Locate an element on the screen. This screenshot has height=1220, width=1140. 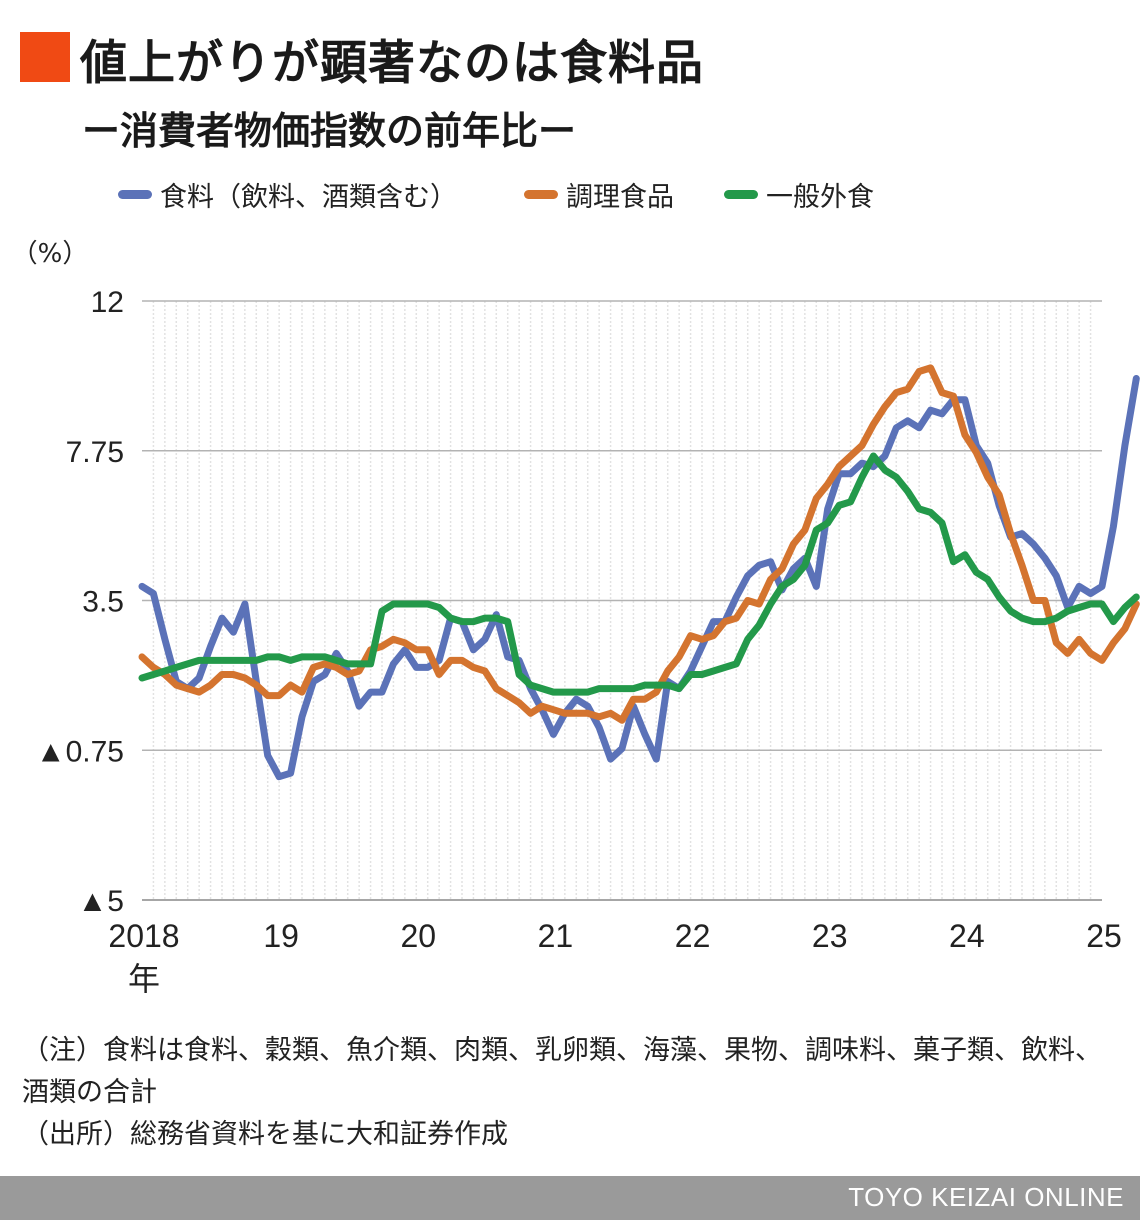
y-tick-label: 7.75 is located at coordinates (95, 452).